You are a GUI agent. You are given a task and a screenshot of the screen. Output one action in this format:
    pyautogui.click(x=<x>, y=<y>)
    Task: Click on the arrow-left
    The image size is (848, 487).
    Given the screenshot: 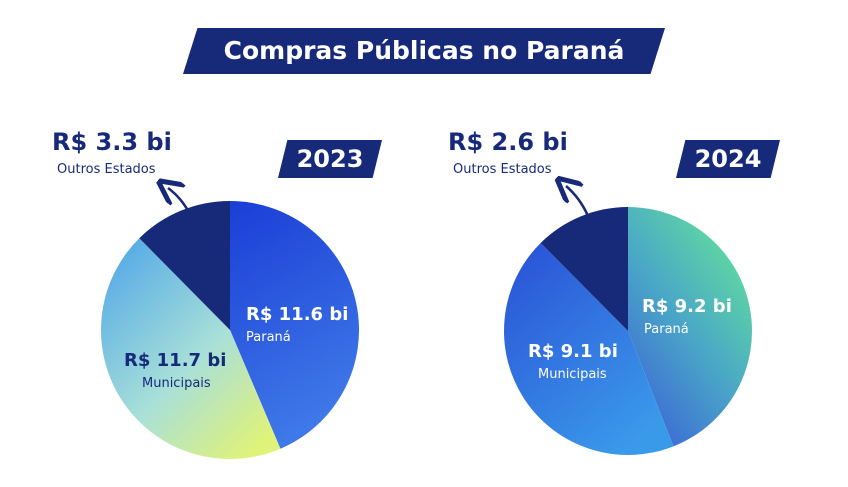 What is the action you would take?
    pyautogui.click(x=186, y=225)
    